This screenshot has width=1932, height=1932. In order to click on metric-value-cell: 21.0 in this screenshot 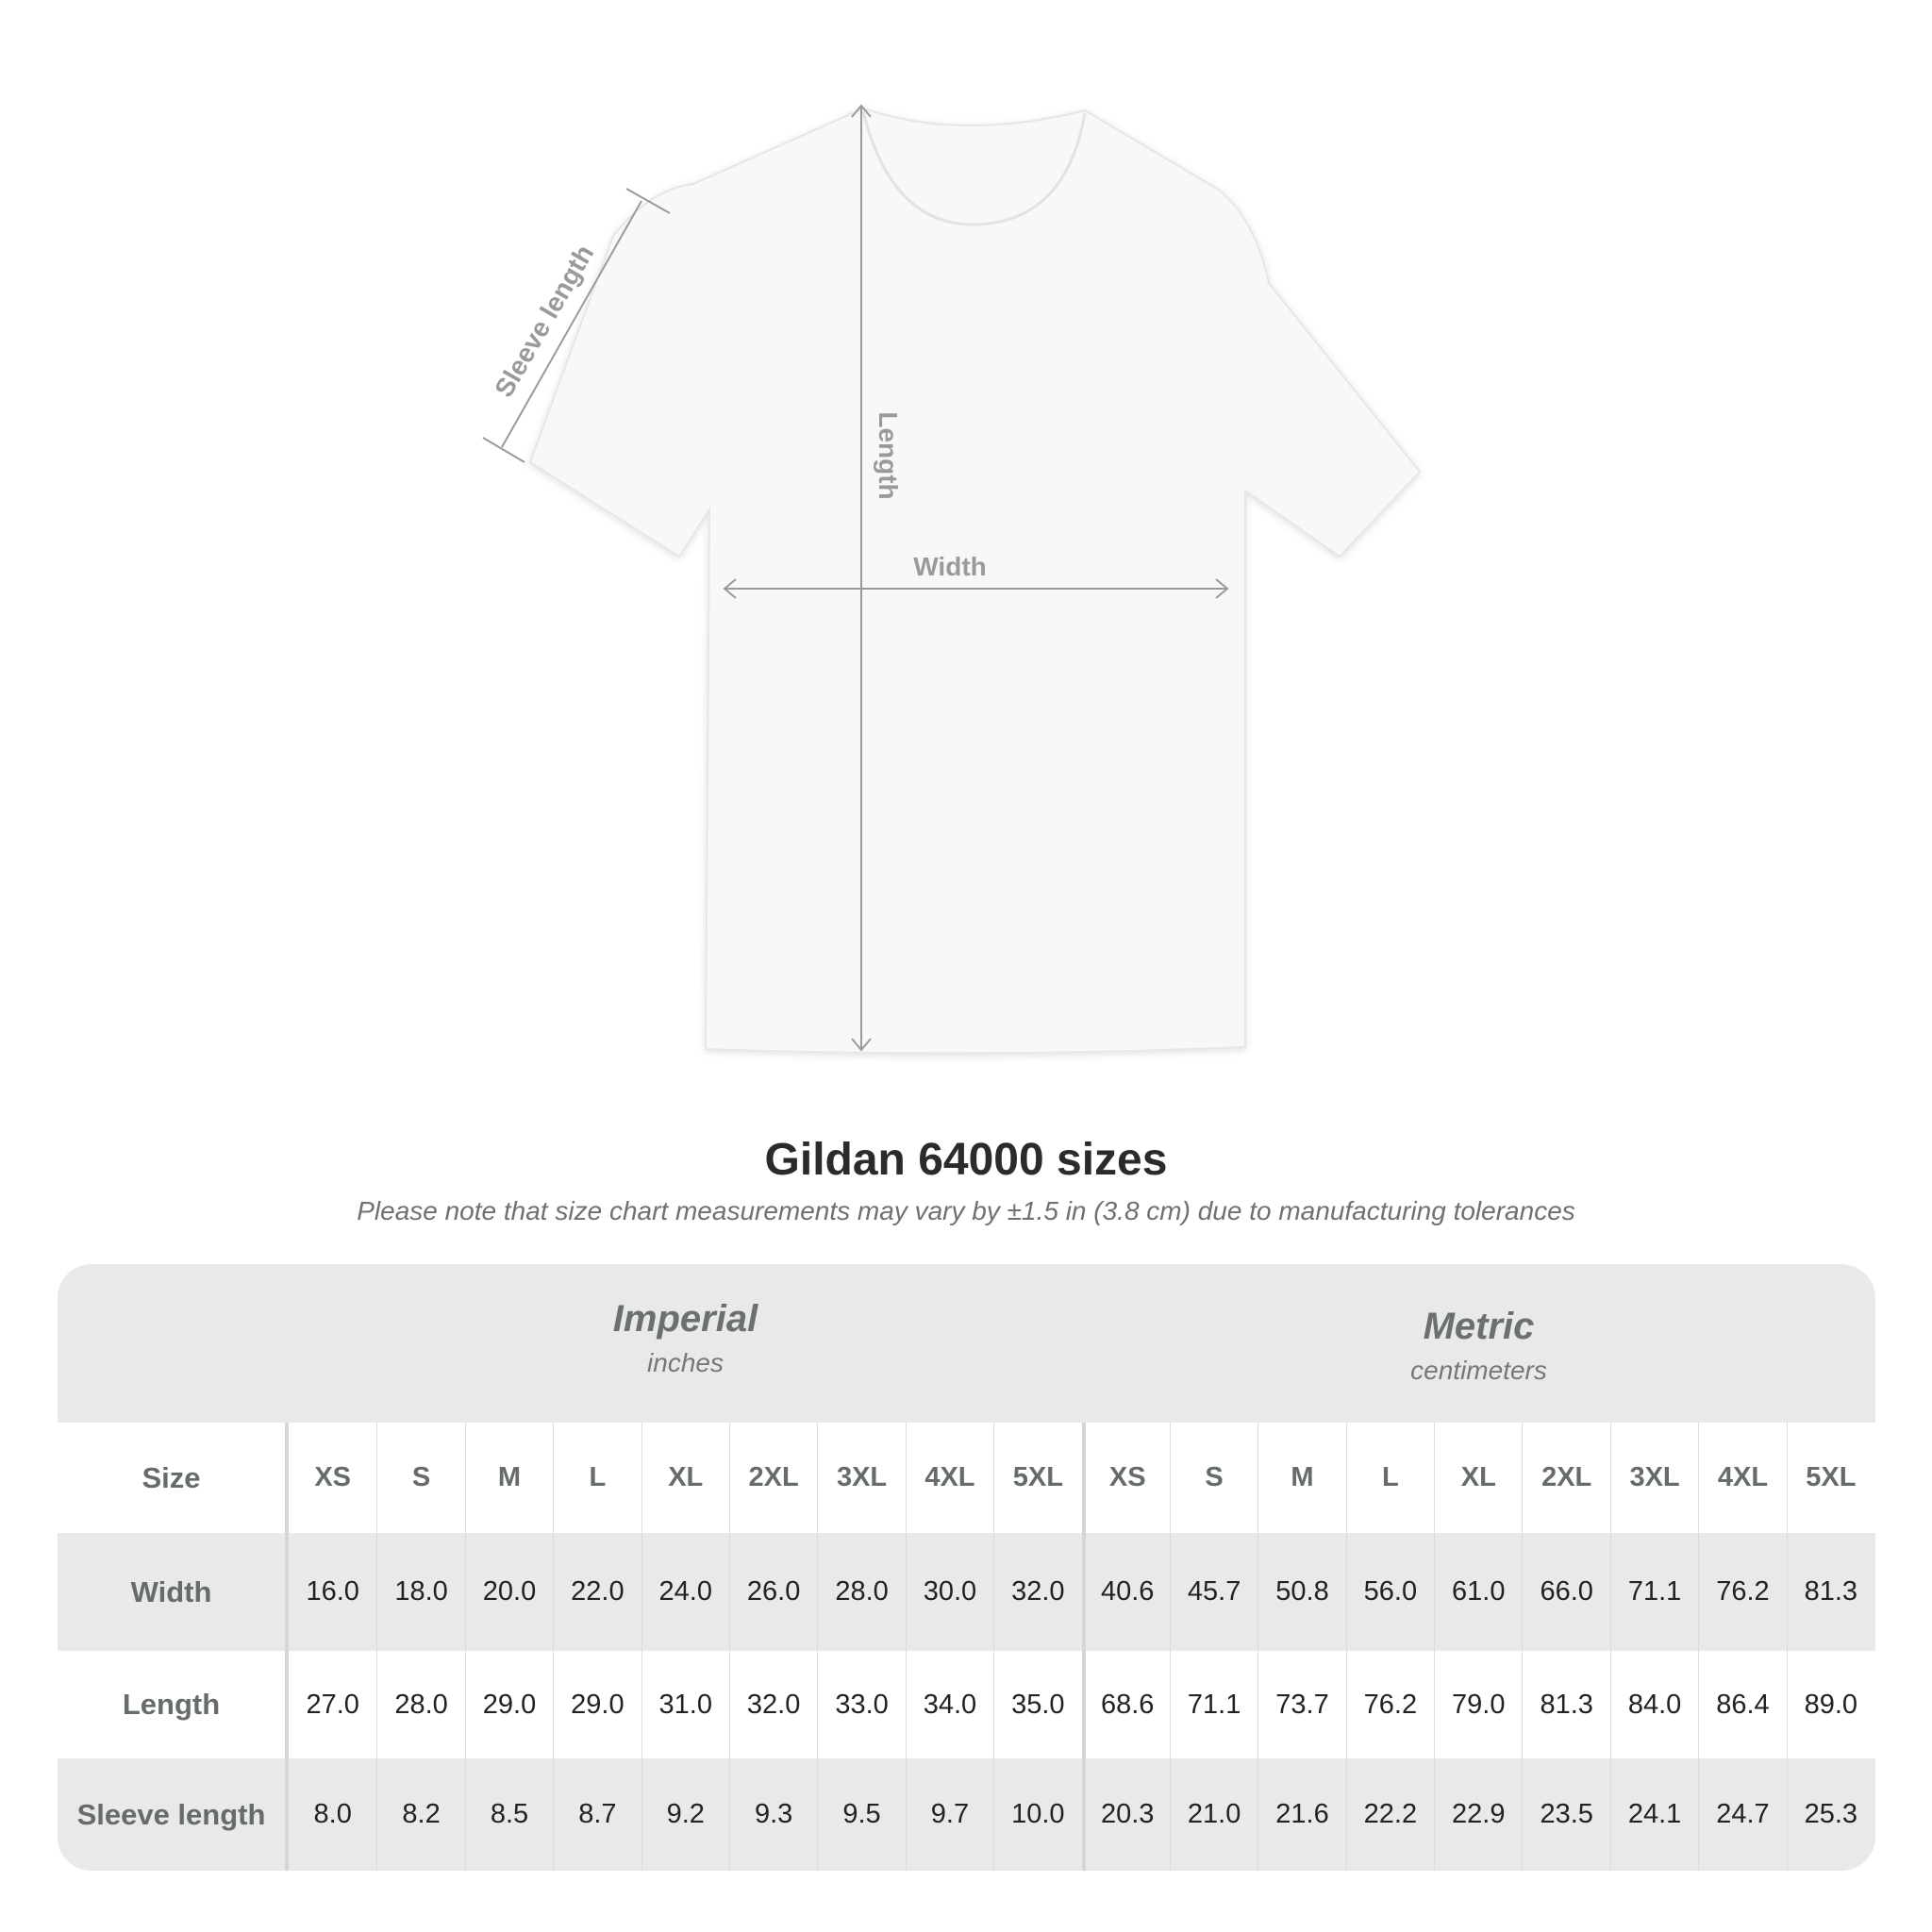, I will do `click(1213, 1814)`.